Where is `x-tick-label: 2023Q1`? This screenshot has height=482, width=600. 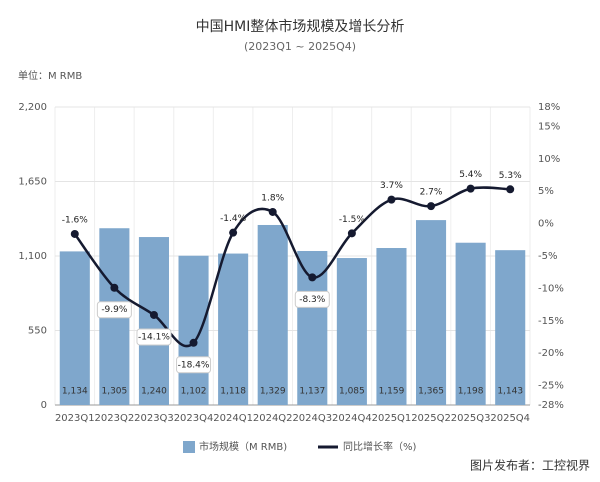
x-tick-label: 2023Q1 is located at coordinates (75, 418).